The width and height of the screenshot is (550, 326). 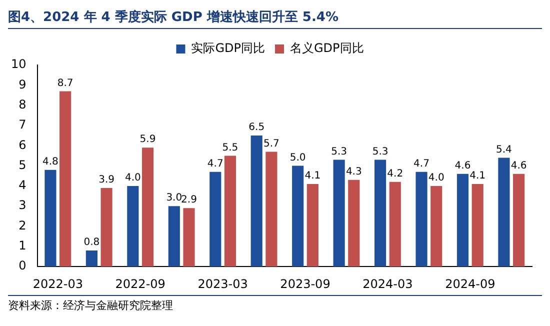 What do you see at coordinates (504, 150) in the screenshot?
I see `data-label: 5.4` at bounding box center [504, 150].